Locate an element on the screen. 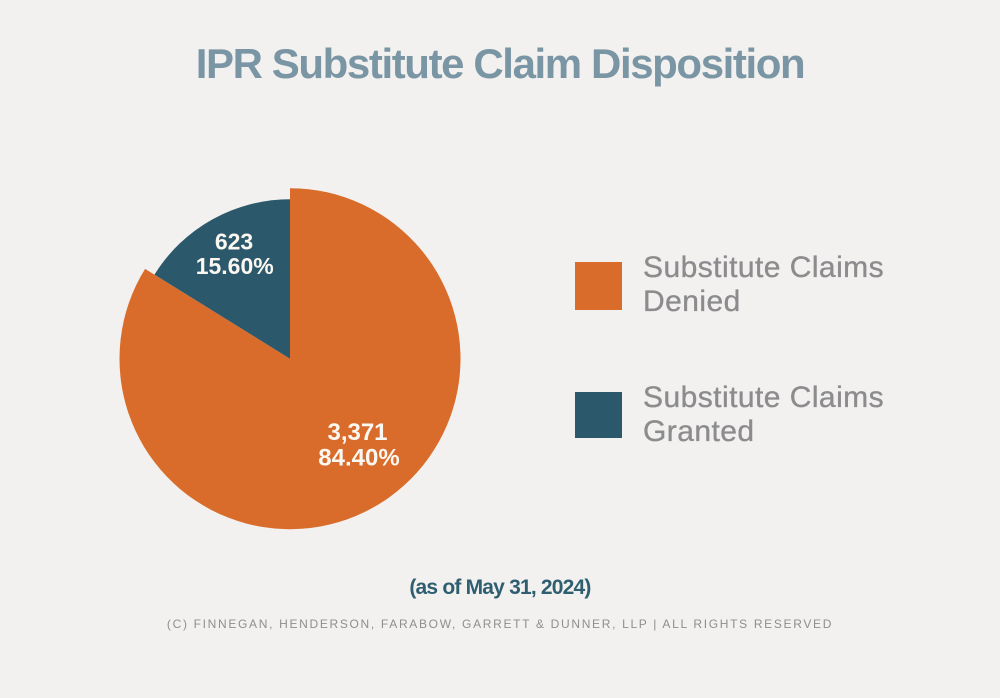  svg-text: 15.60% is located at coordinates (235, 266).